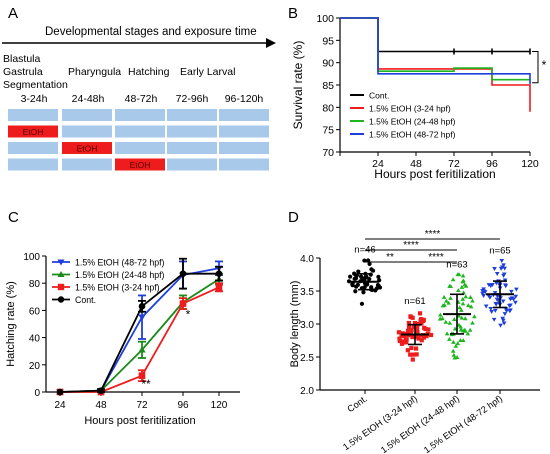 This screenshot has width=550, height=454. I want to click on survival-x-label: Hours post feritilization, so click(434, 174).